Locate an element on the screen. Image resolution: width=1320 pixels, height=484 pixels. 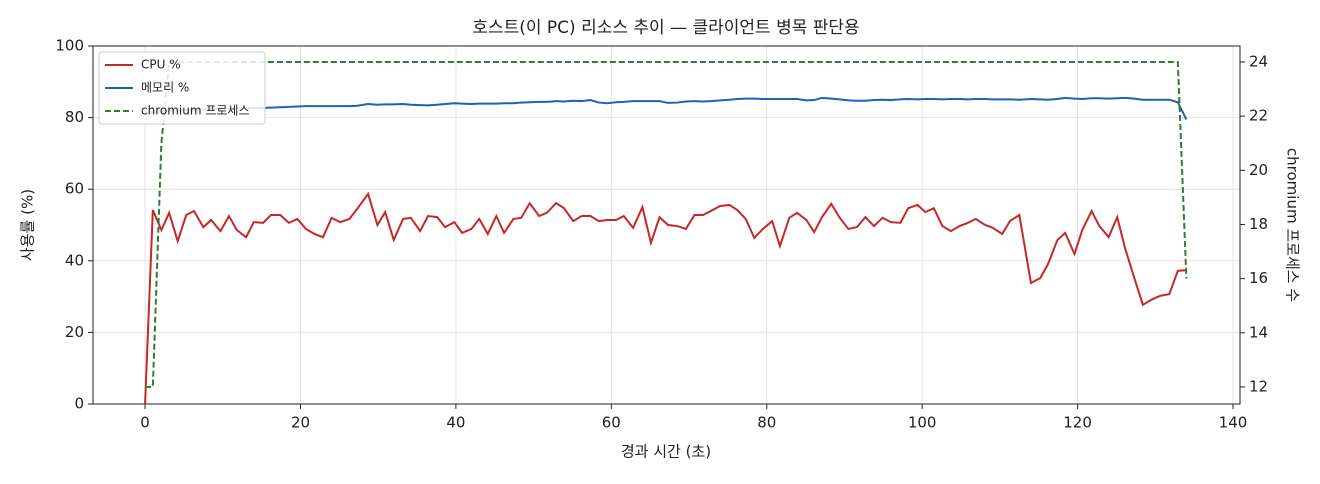
y2-tick-label: 18 is located at coordinates (1258, 224).